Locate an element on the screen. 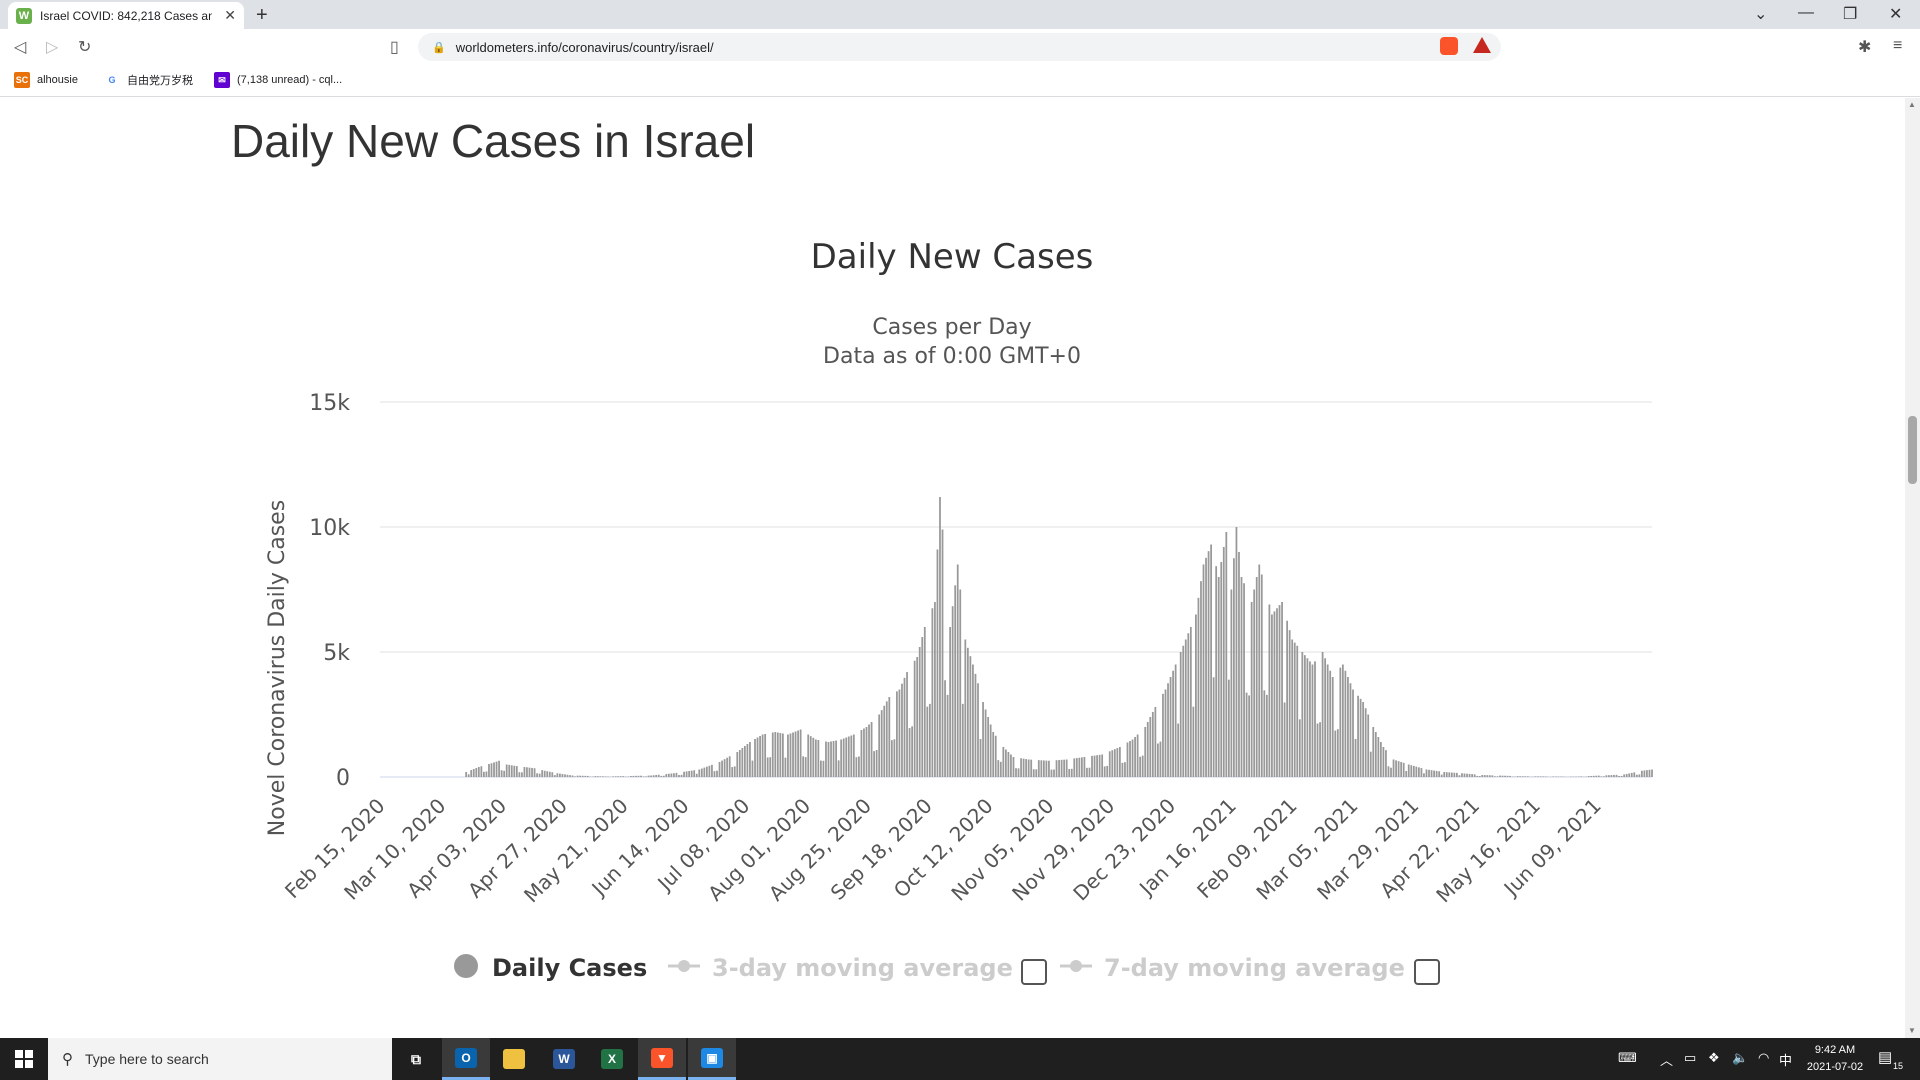 The image size is (1920, 1080). minimize-button: — is located at coordinates (1806, 12).